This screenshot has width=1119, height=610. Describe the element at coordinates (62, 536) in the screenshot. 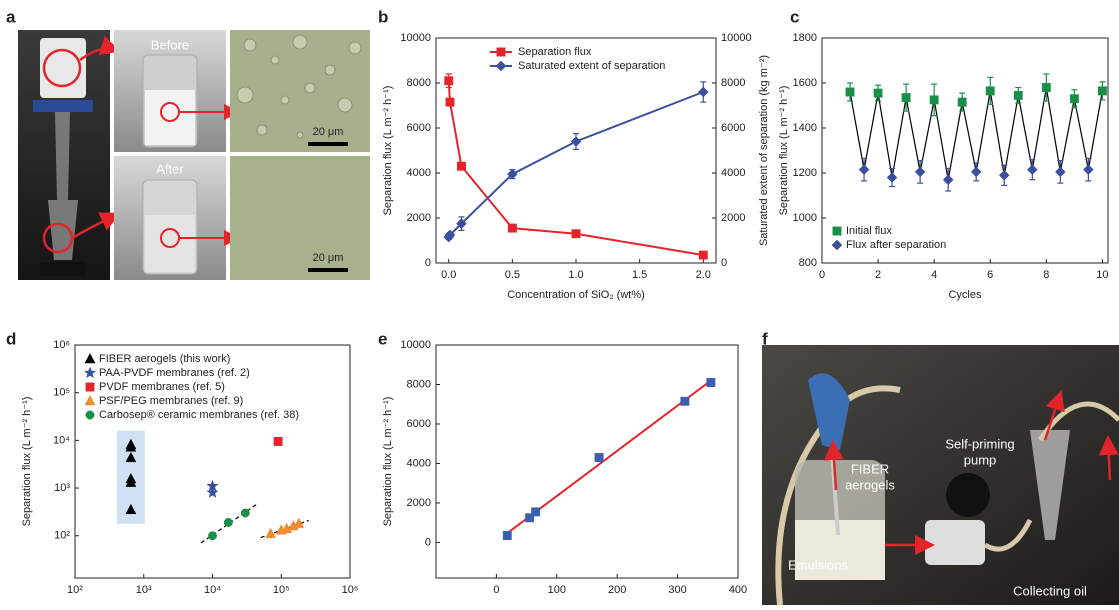

I see `y-tick-label: 10²` at that location.